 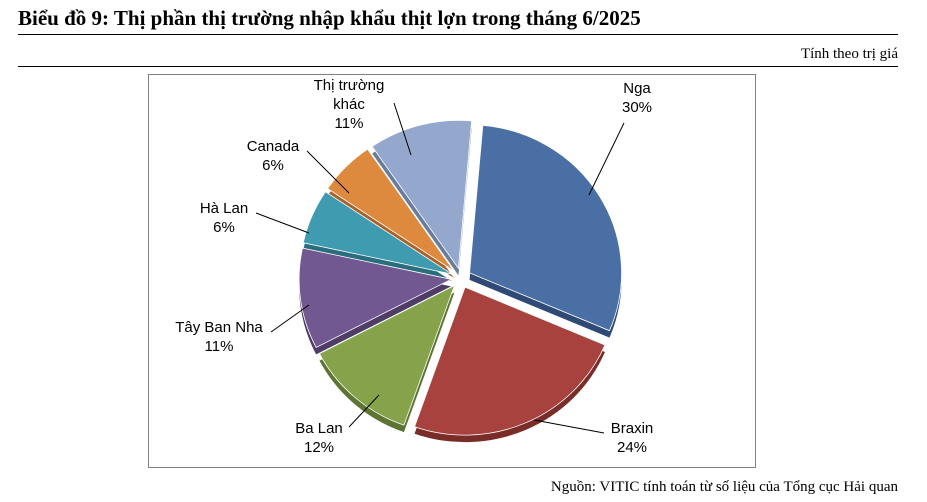 What do you see at coordinates (224, 208) in the screenshot?
I see `slice-name: Hà Lan` at bounding box center [224, 208].